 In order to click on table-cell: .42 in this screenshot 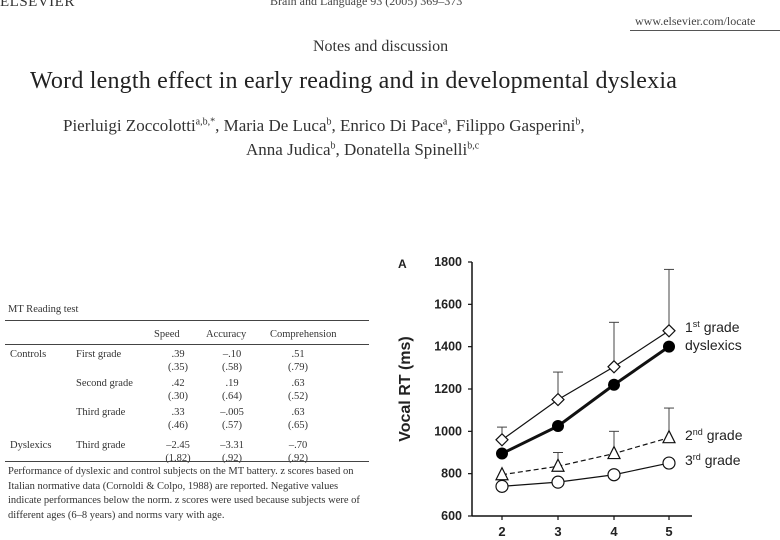, I will do `click(178, 383)`.